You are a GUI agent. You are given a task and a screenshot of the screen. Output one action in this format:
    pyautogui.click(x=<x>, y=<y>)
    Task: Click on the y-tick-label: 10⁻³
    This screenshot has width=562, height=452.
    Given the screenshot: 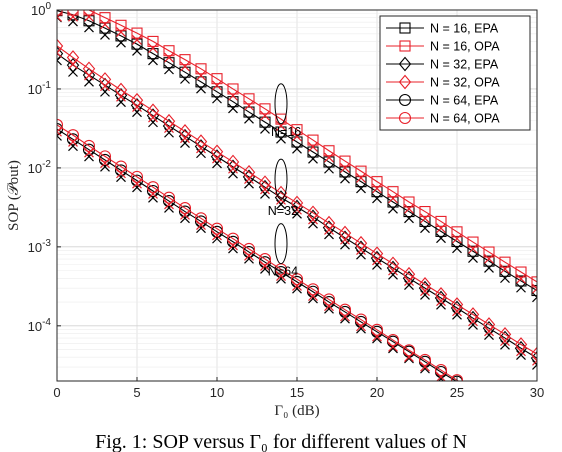 What is the action you would take?
    pyautogui.click(x=40, y=246)
    